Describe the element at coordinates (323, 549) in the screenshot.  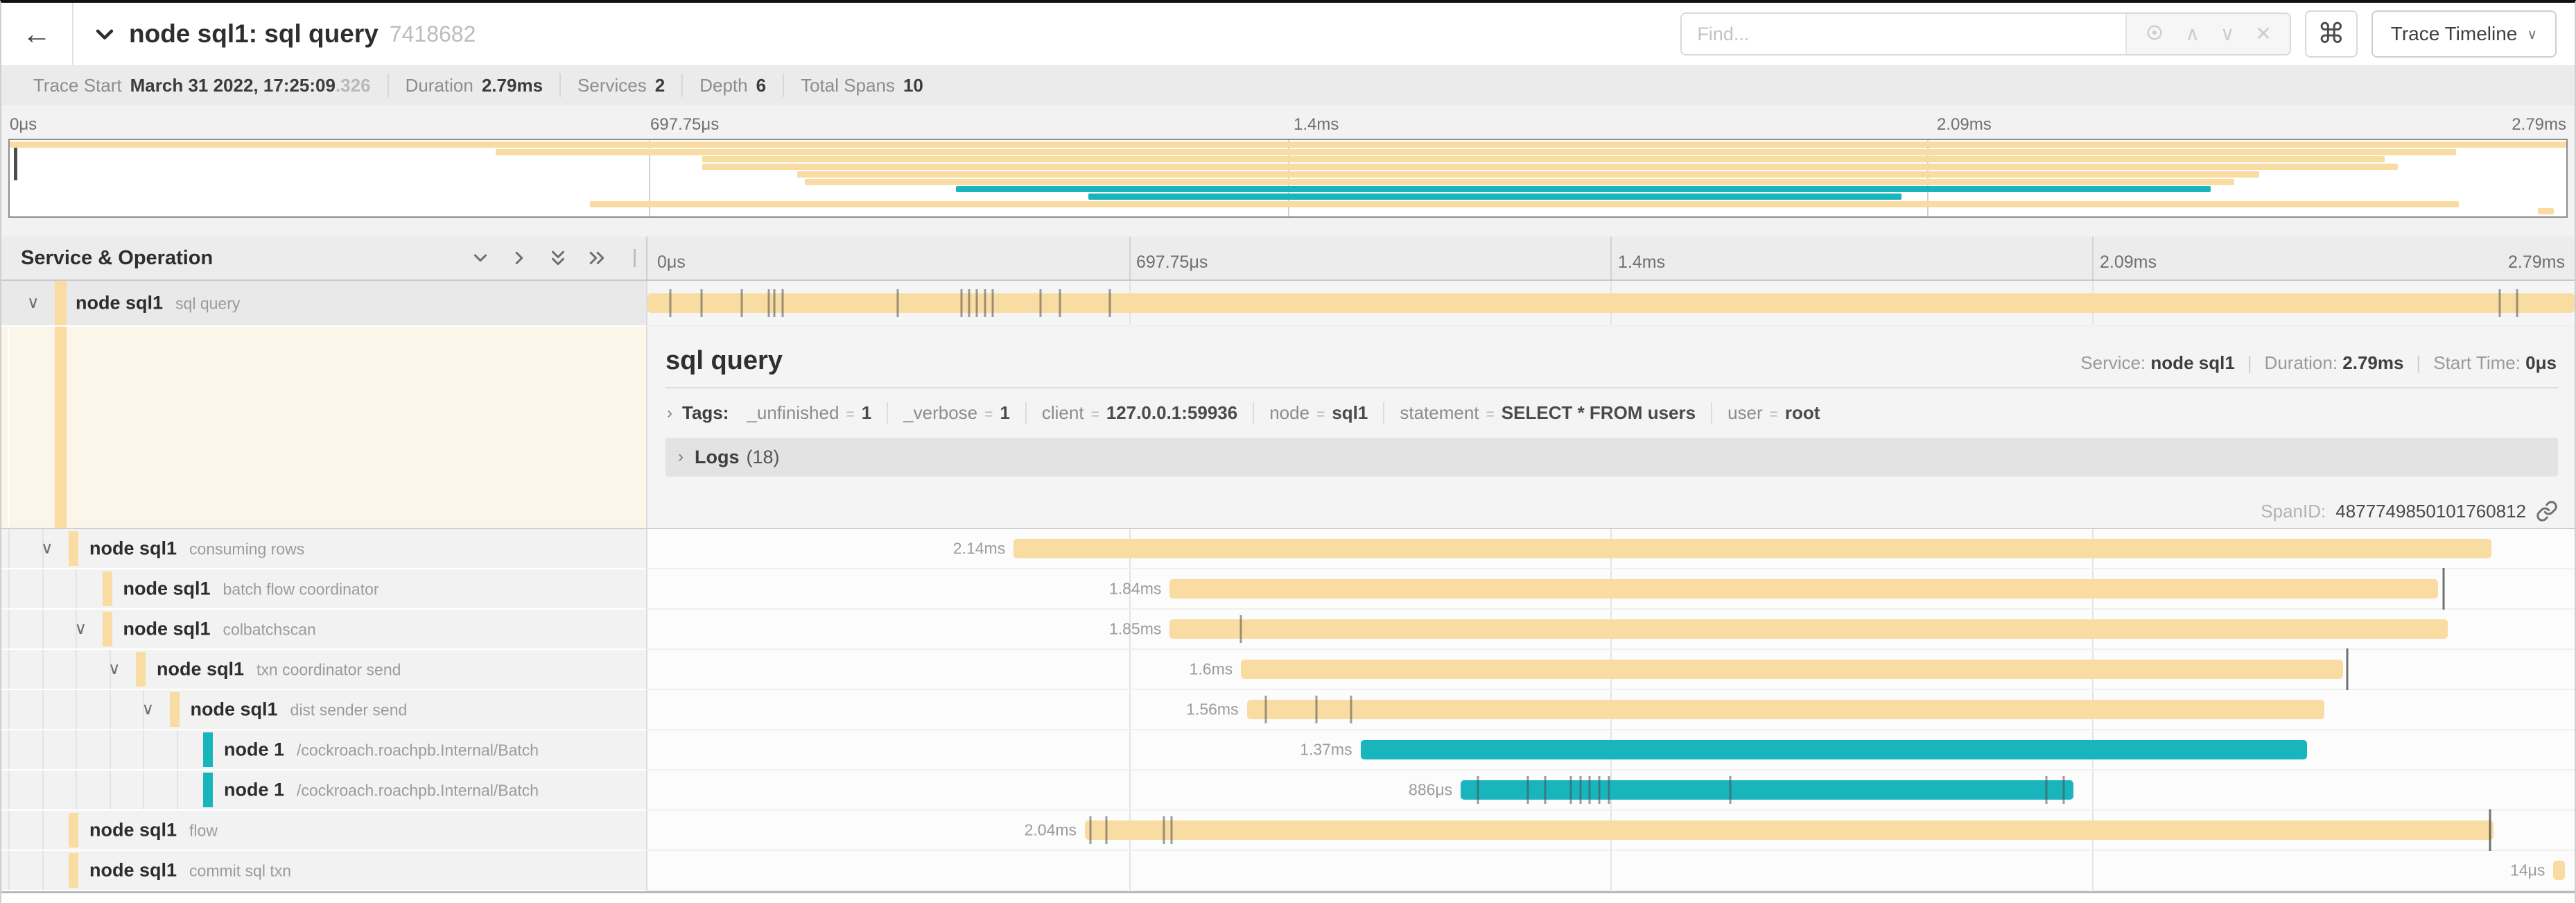
I see `span-tree-item: ∨ node sql1 consuming rows` at that location.